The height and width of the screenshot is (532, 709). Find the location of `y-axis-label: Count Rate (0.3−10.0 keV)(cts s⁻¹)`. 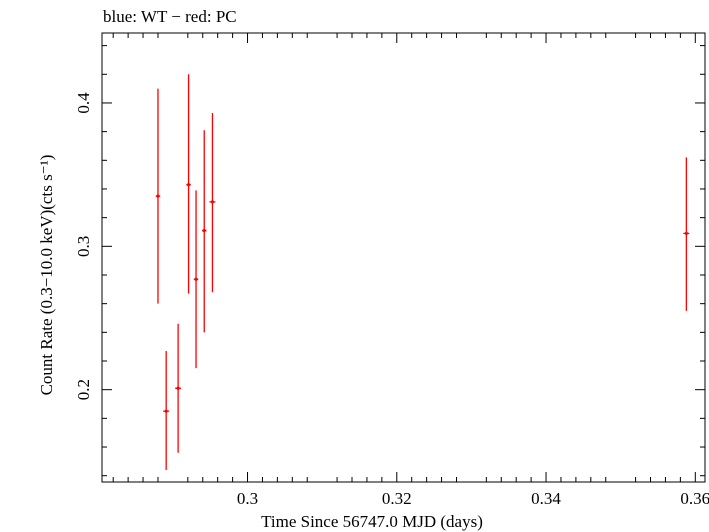

y-axis-label: Count Rate (0.3−10.0 keV)(cts s⁻¹) is located at coordinates (46, 275).